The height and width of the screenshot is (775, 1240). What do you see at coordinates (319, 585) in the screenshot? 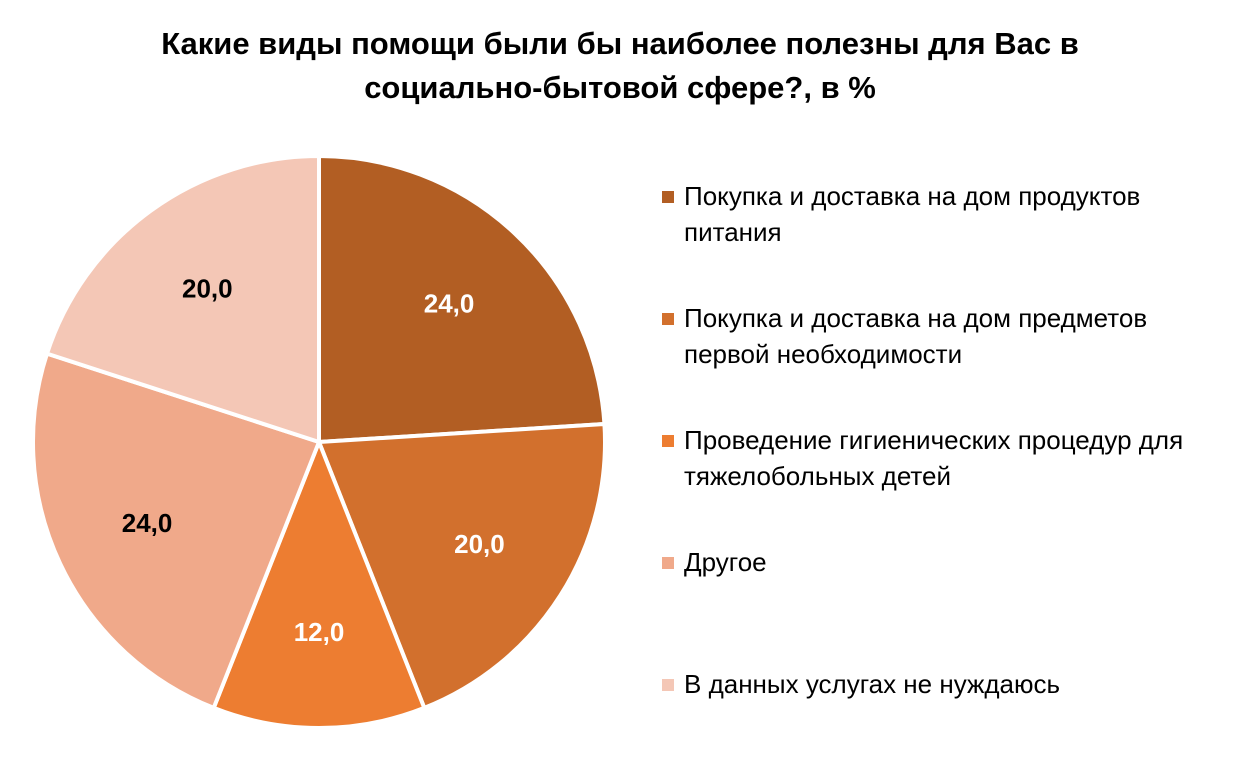
I see `pie-slice-hygiene` at bounding box center [319, 585].